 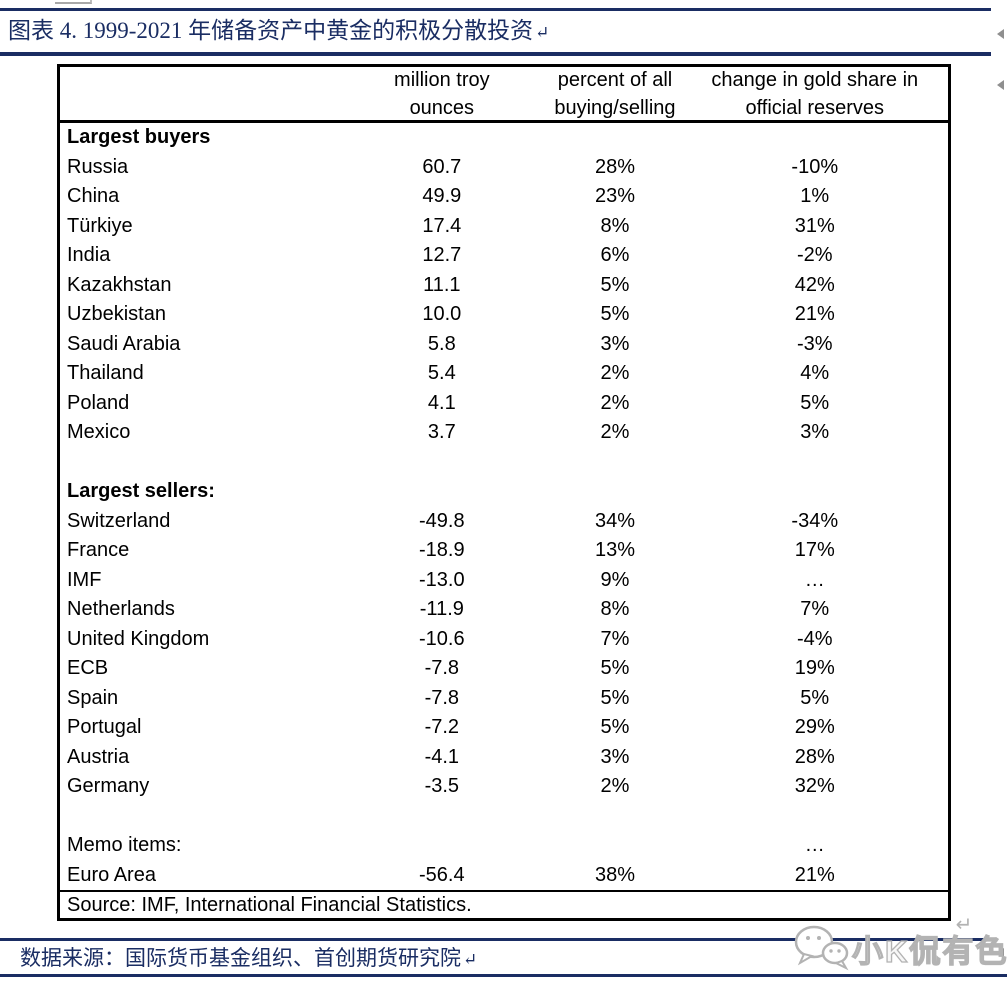 What do you see at coordinates (442, 196) in the screenshot?
I see `ounces-cell: 49.9` at bounding box center [442, 196].